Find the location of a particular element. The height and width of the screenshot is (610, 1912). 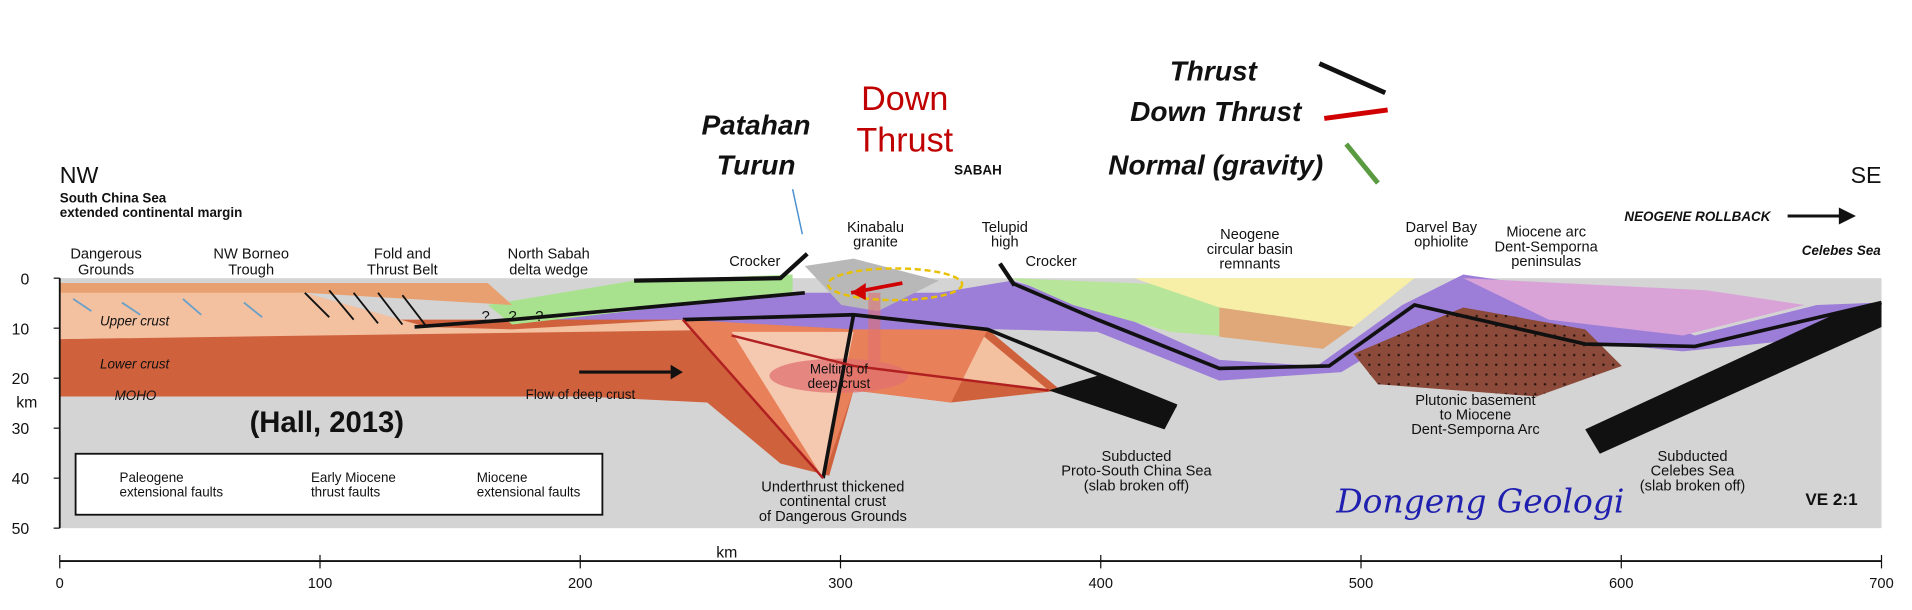

label: Miocene extensional faults is located at coordinates (529, 485).